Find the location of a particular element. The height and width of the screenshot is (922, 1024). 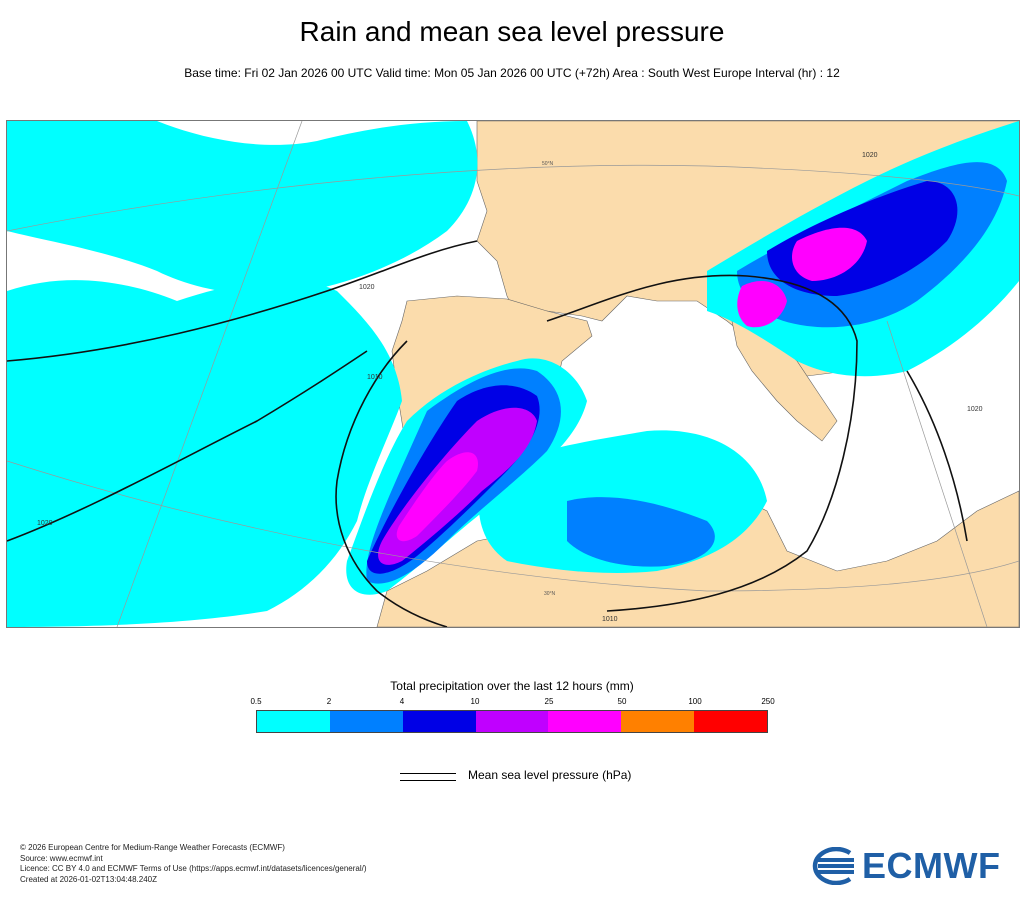

precip-magenta-italy is located at coordinates (829, 254).